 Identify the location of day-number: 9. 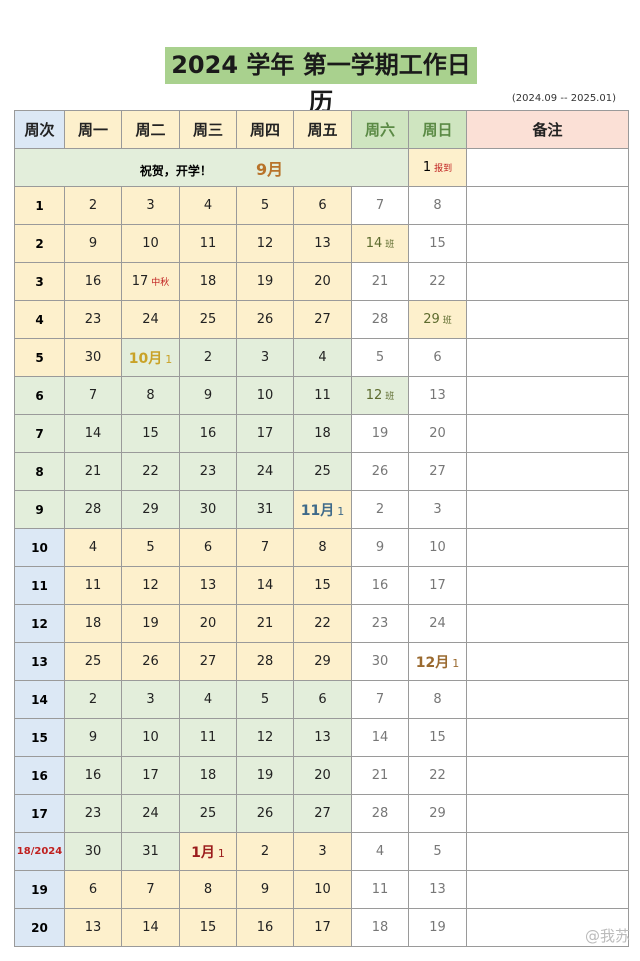
(265, 889).